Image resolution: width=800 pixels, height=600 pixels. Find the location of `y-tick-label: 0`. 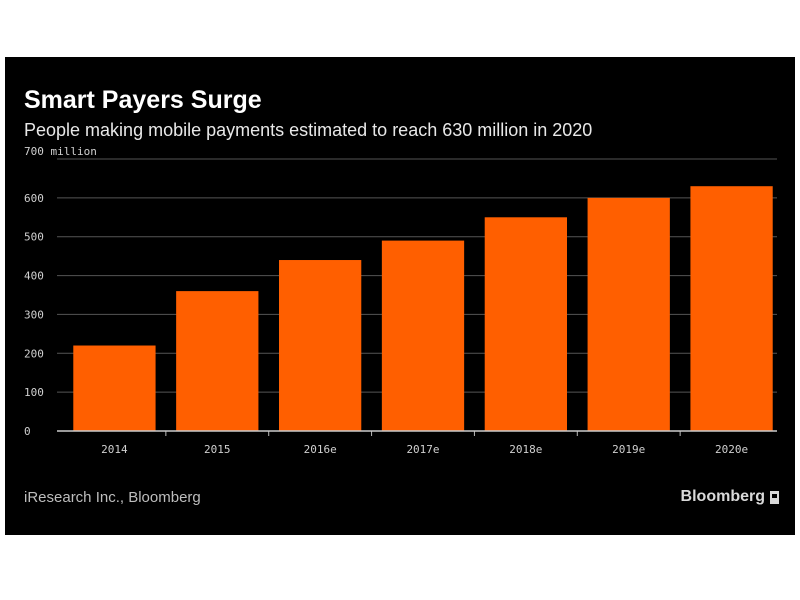

y-tick-label: 0 is located at coordinates (27, 431).